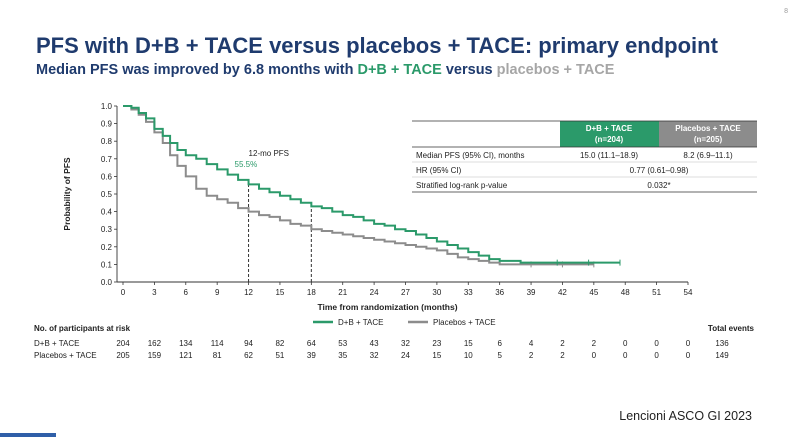 The image size is (800, 437). I want to click on x-tick-label: 39, so click(531, 292).